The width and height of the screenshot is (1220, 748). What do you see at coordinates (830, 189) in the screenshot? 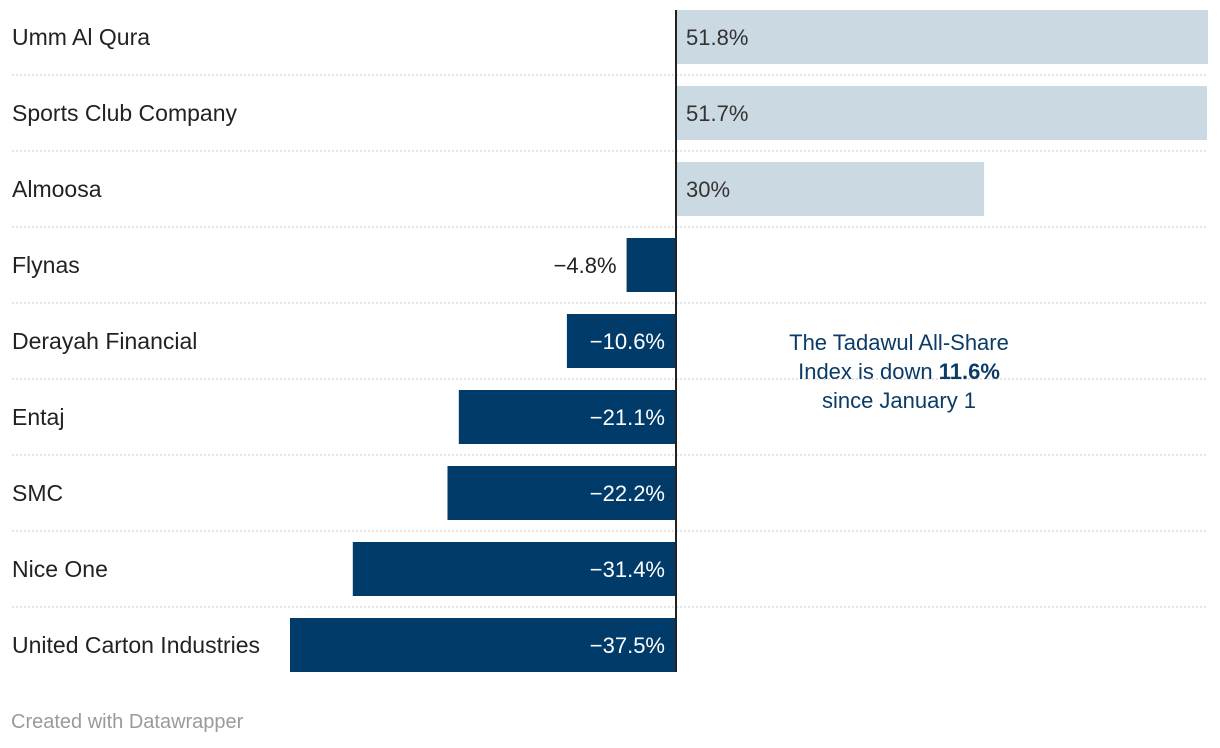
I see `bar-almoosa` at bounding box center [830, 189].